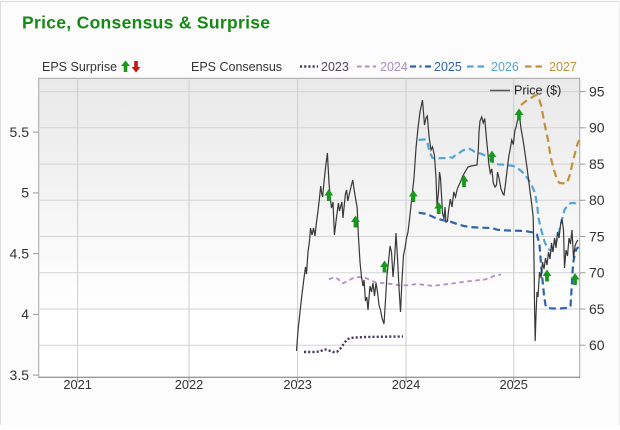  I want to click on svg-text: 2027, so click(563, 67).